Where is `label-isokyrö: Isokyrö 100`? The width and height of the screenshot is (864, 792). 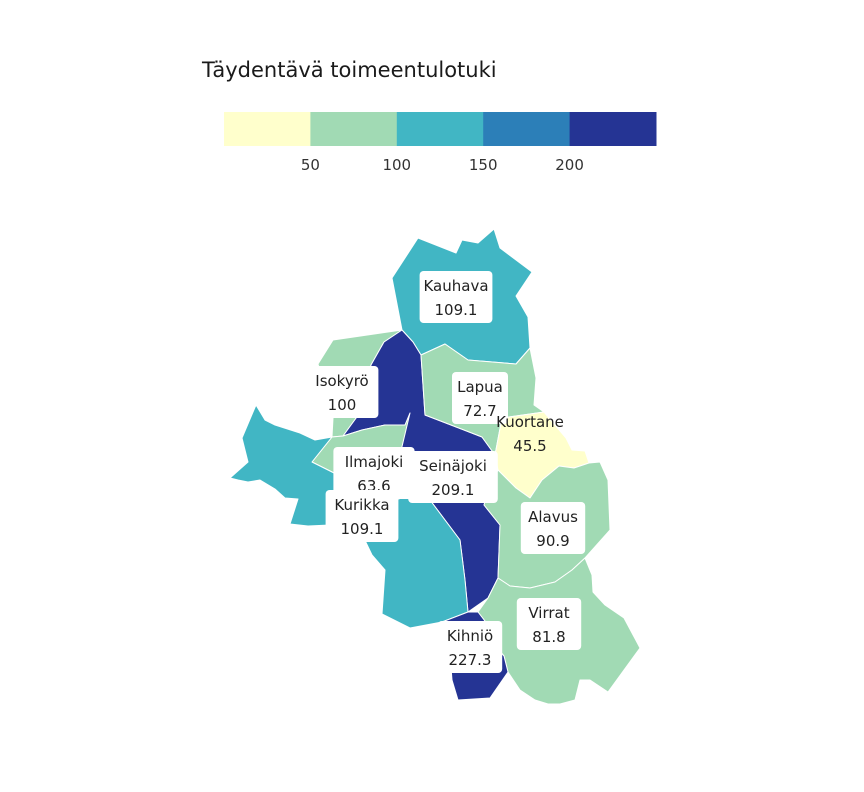
label-isokyrö: Isokyrö 100 is located at coordinates (342, 392).